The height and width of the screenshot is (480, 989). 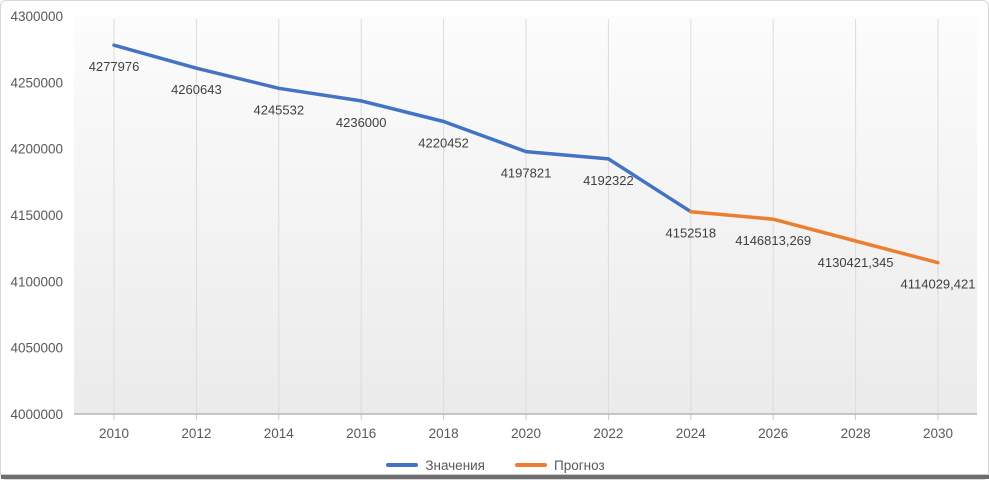 What do you see at coordinates (773, 240) in the screenshot?
I see `data-label: 4146813,269` at bounding box center [773, 240].